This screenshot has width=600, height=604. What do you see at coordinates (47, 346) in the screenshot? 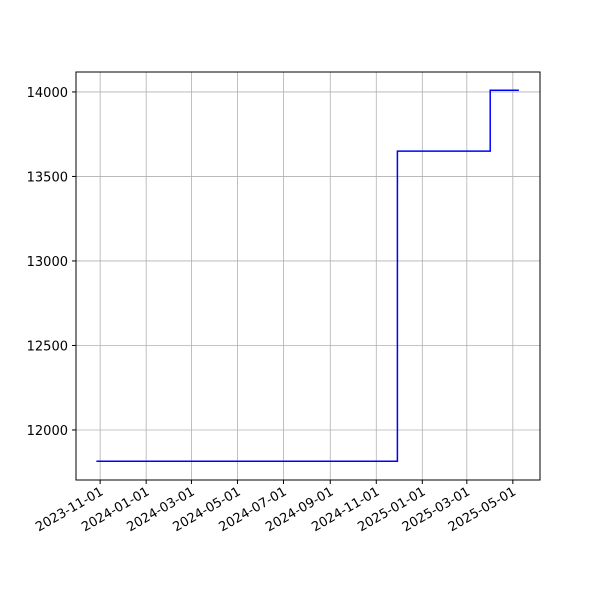
I see `y-tick-label: 12500` at bounding box center [47, 346].